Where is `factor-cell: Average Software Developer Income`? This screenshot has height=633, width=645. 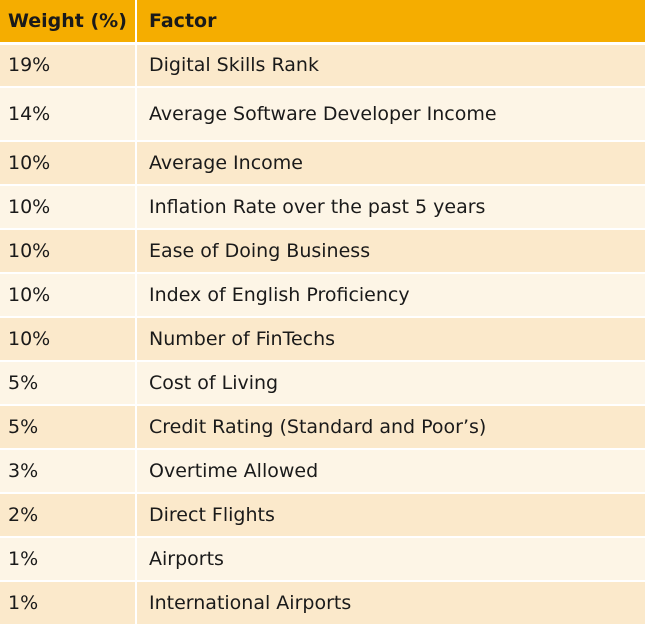
factor-cell: Average Software Developer Income is located at coordinates (390, 114).